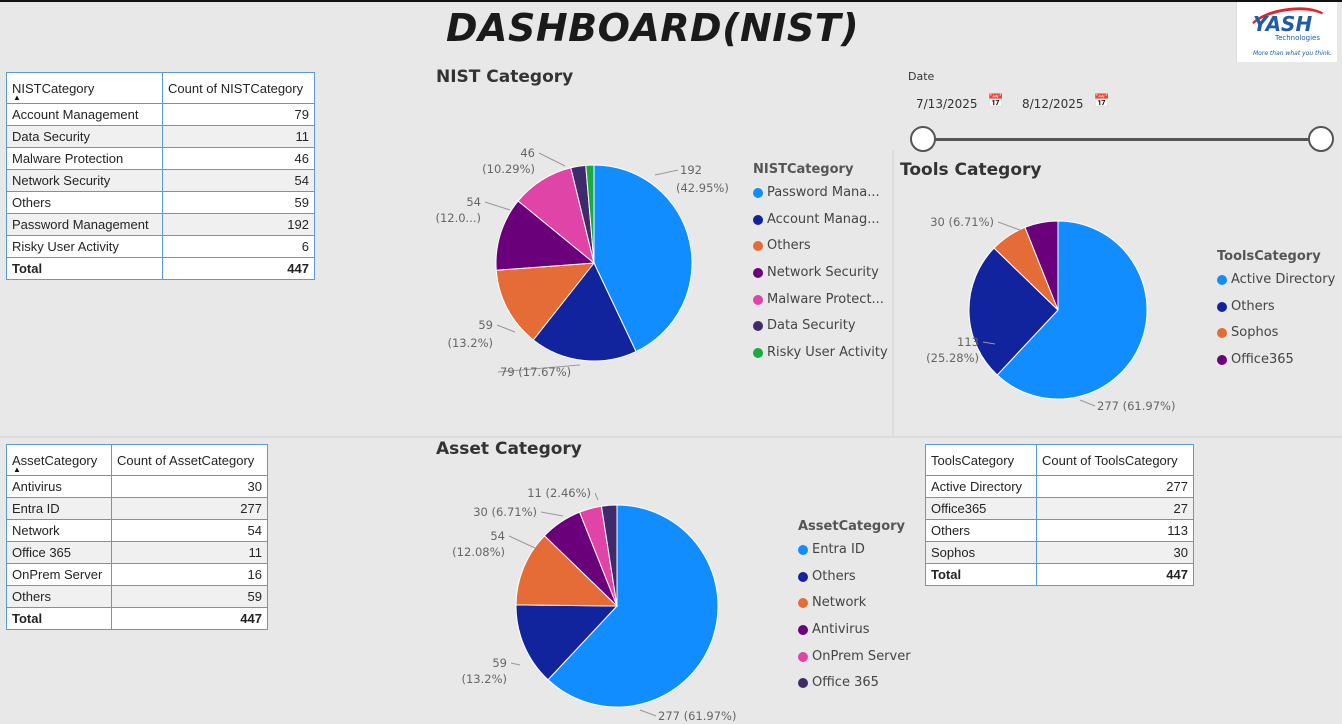 The width and height of the screenshot is (1342, 724). I want to click on asset-data-label: 11 (2.46%), so click(559, 493).